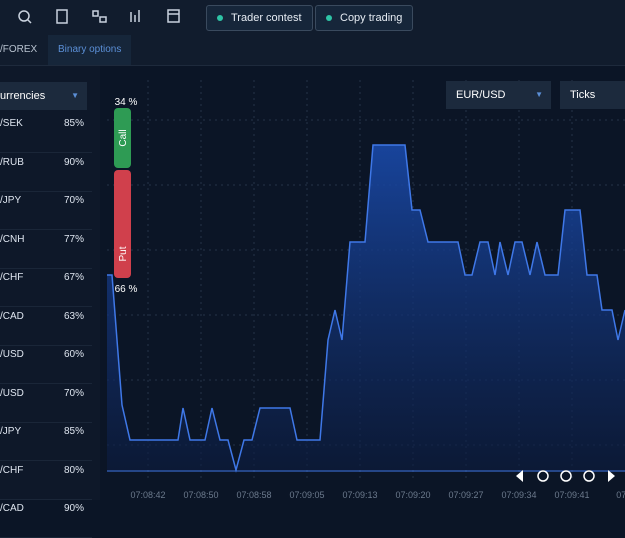 The image size is (625, 538). What do you see at coordinates (122, 224) in the screenshot?
I see `put-bar` at bounding box center [122, 224].